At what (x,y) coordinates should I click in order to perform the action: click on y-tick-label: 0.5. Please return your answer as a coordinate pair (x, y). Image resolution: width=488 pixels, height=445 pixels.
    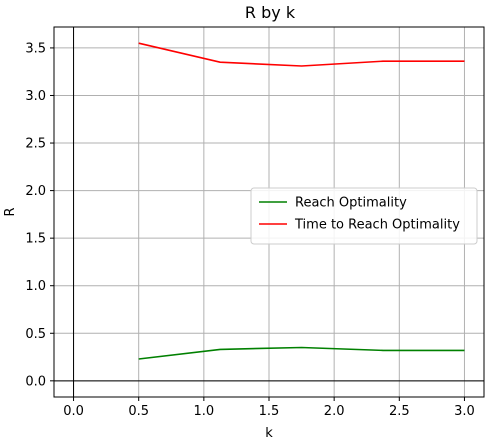
    Looking at the image, I should click on (35, 334).